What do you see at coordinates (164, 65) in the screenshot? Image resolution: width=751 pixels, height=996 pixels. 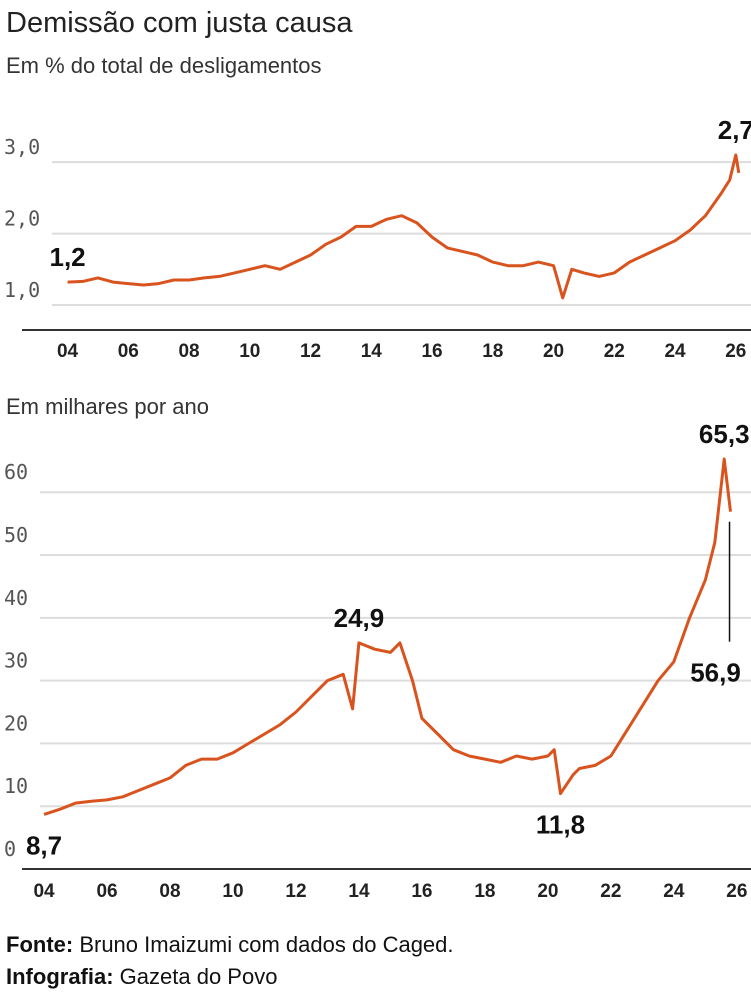 I see `chart-subtitle: Em % do total de desligamentos` at bounding box center [164, 65].